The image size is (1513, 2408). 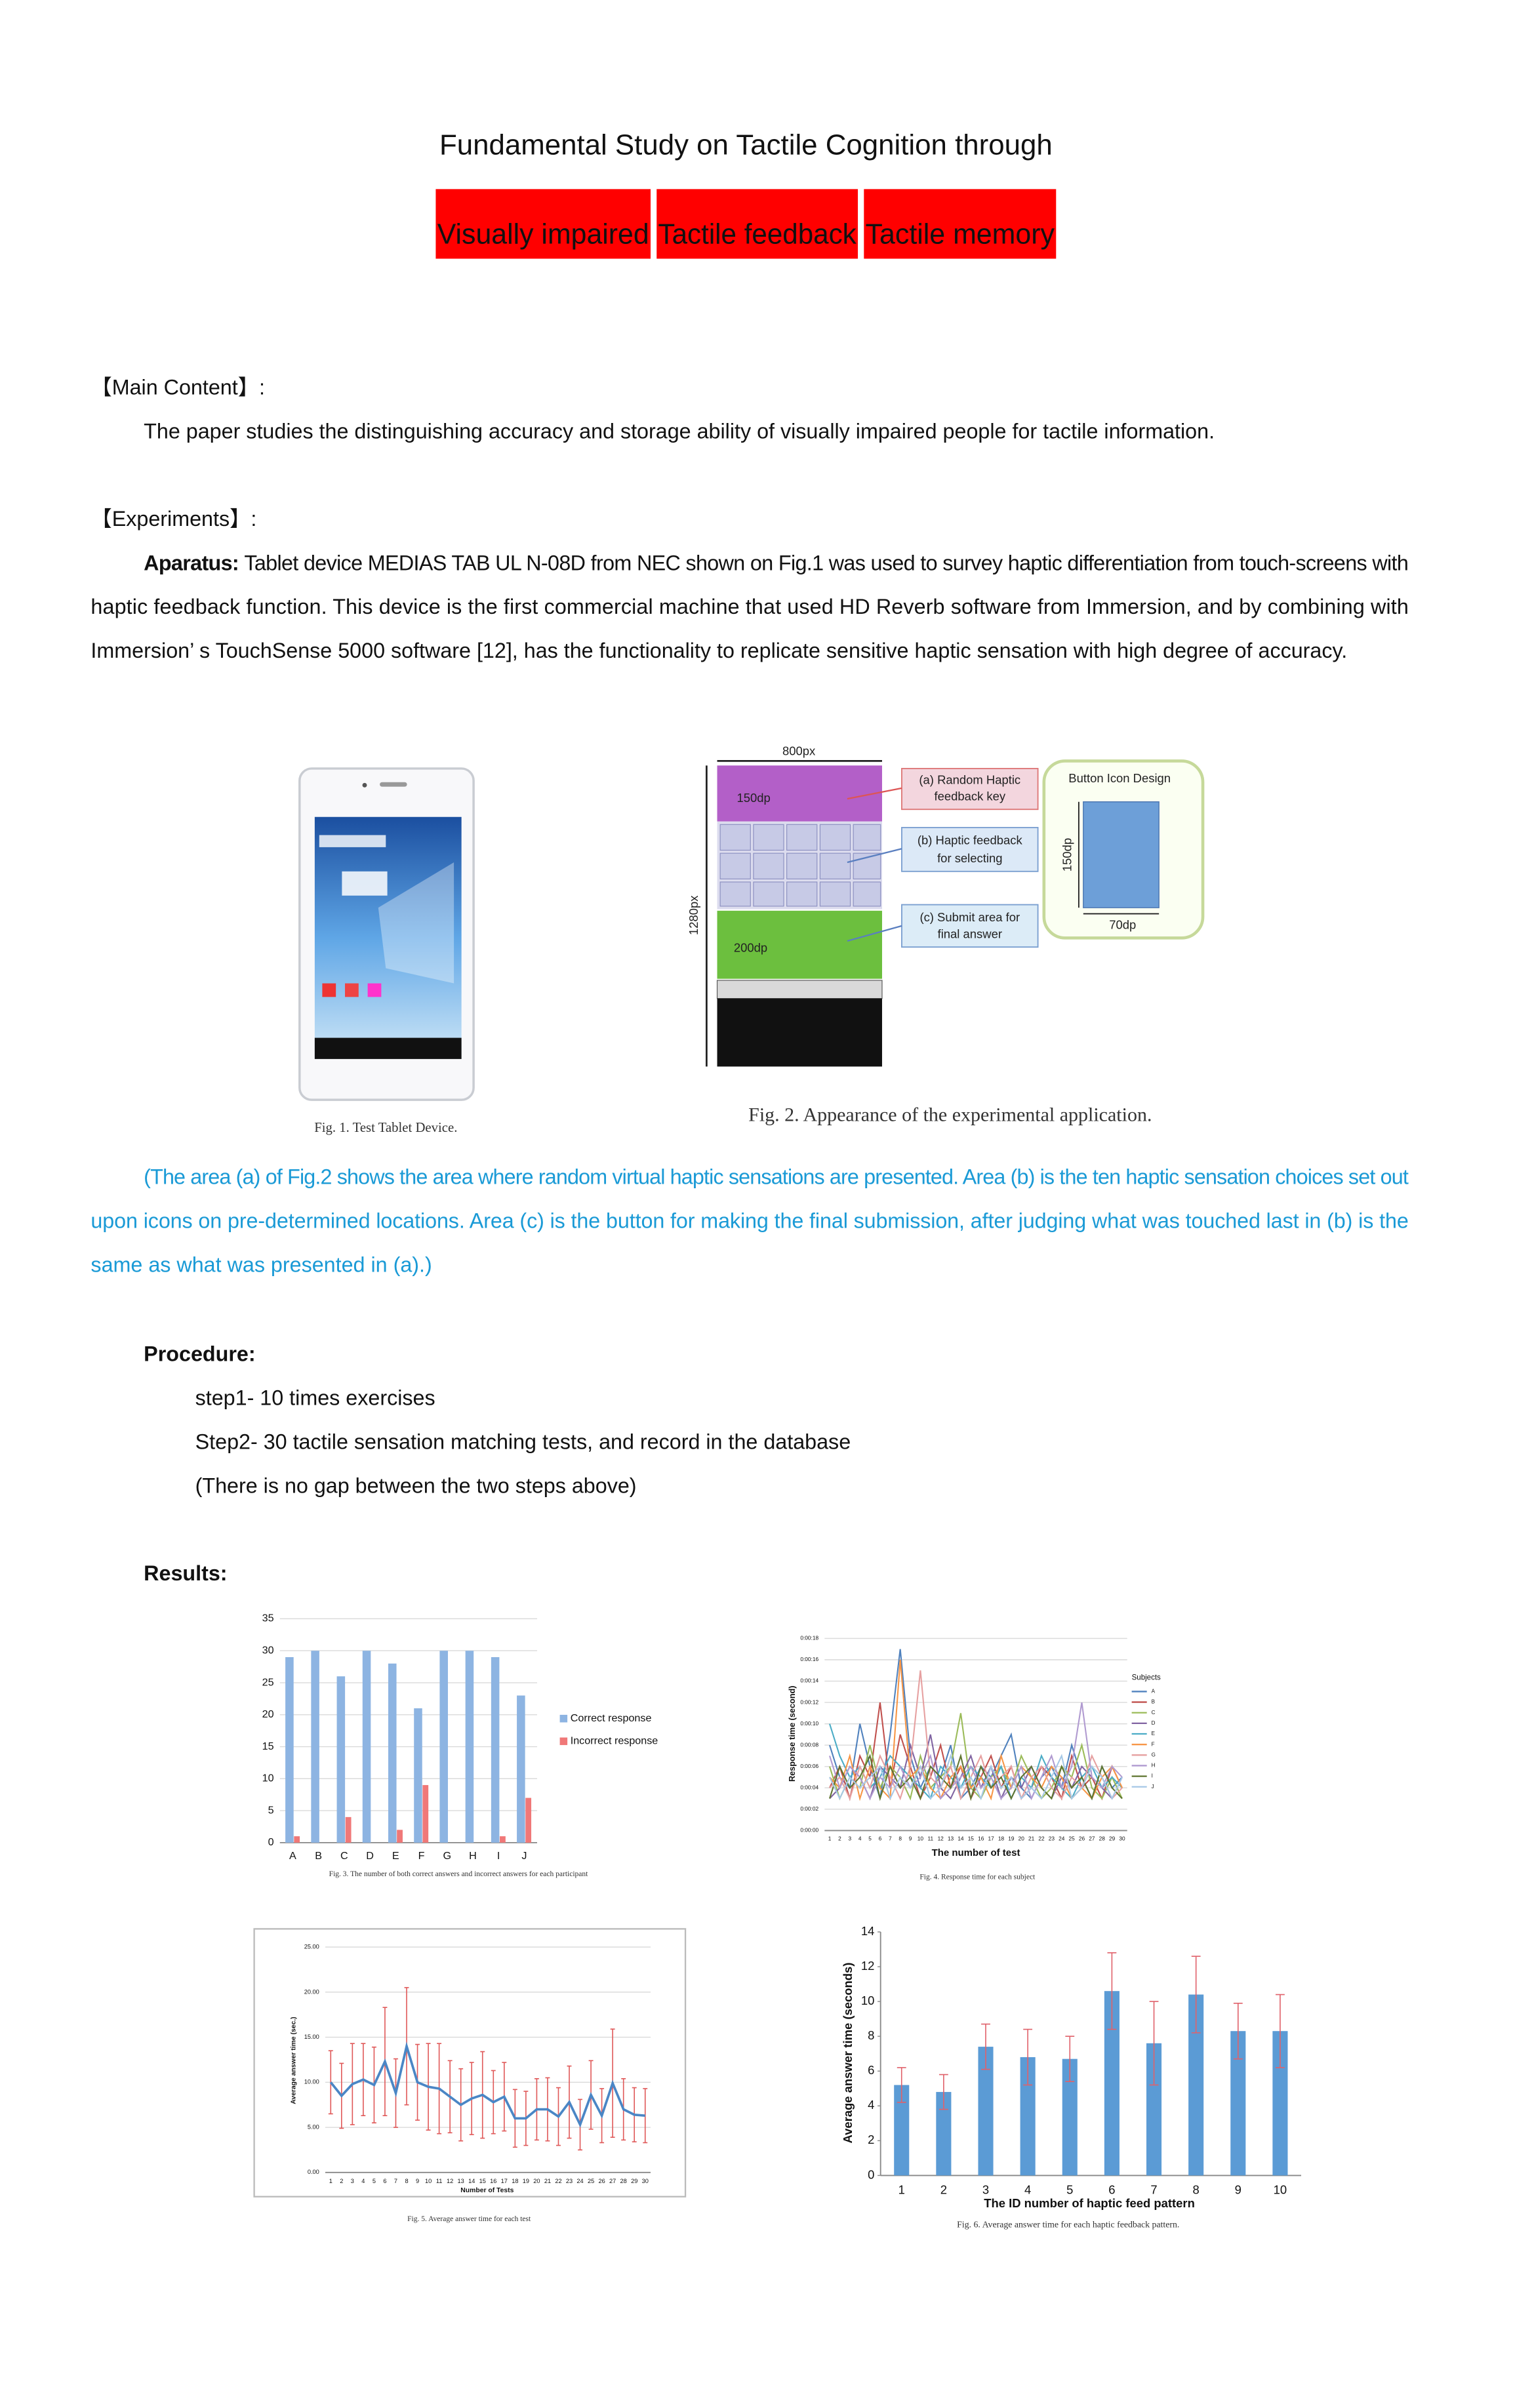 I want to click on dimension-label: 200dp, so click(x=750, y=947).